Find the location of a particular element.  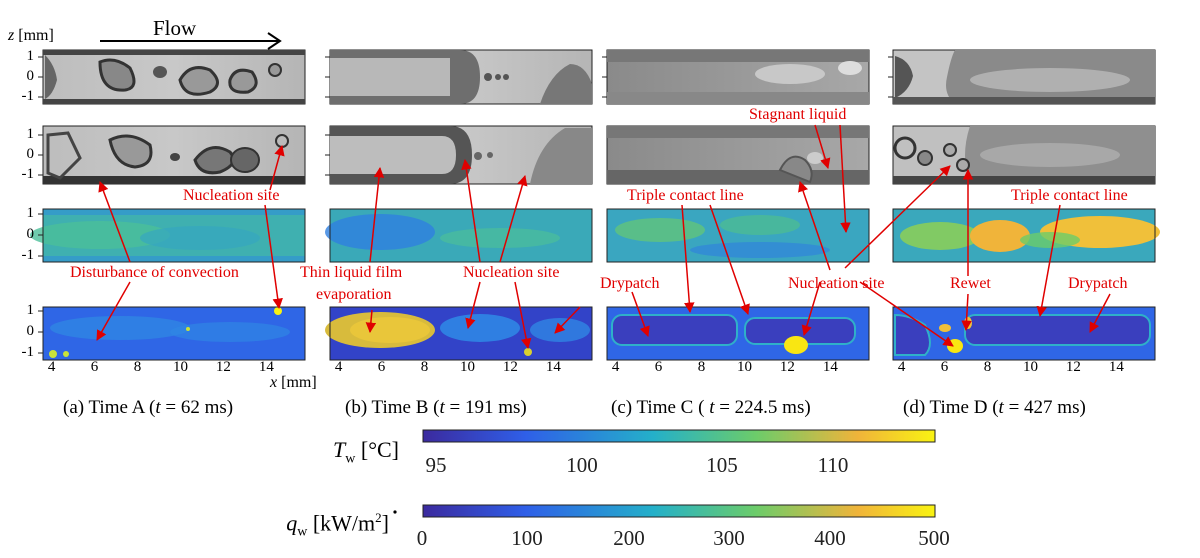

ann-nucleation-b: Nucleation site is located at coordinates (511, 272).